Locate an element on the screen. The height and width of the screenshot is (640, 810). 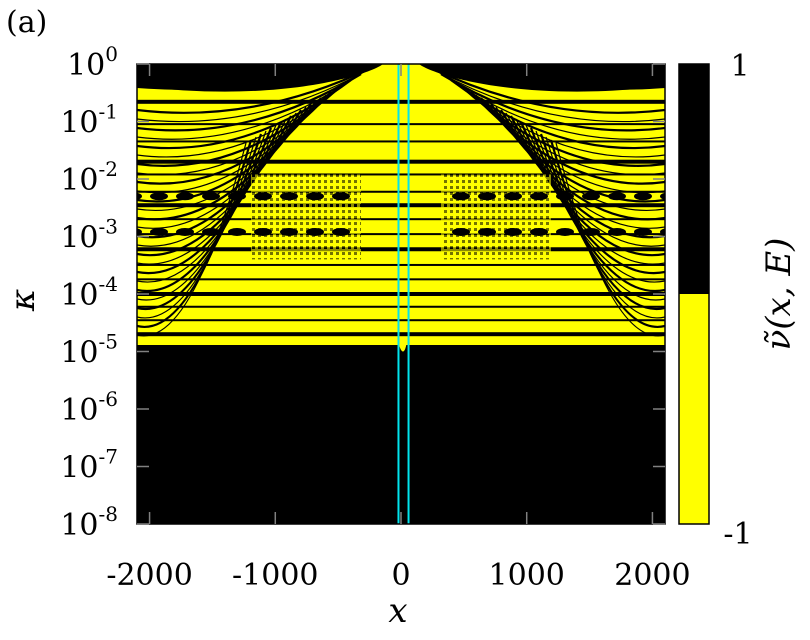
y-tick-label: 10⁻² is located at coordinates (89, 177).